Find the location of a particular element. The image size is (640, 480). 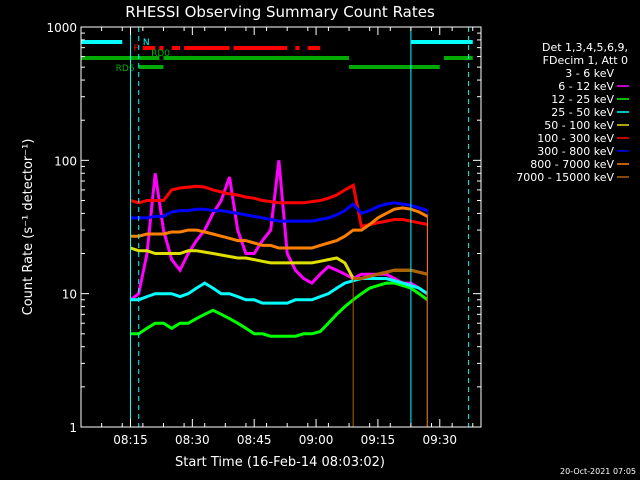

x-tick-label: 09:00 is located at coordinates (316, 440).